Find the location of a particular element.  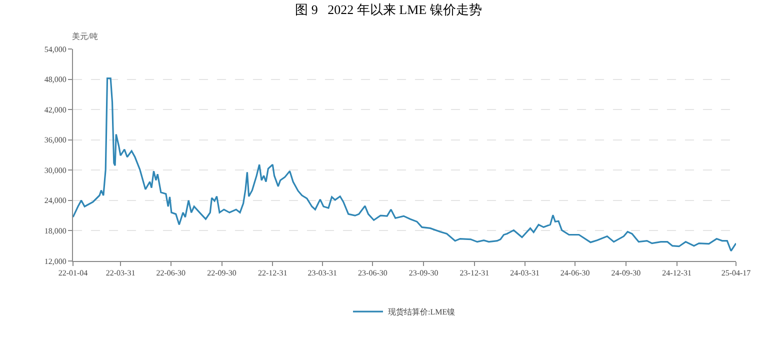

y-tick-label: 54,000 is located at coordinates (55, 49).